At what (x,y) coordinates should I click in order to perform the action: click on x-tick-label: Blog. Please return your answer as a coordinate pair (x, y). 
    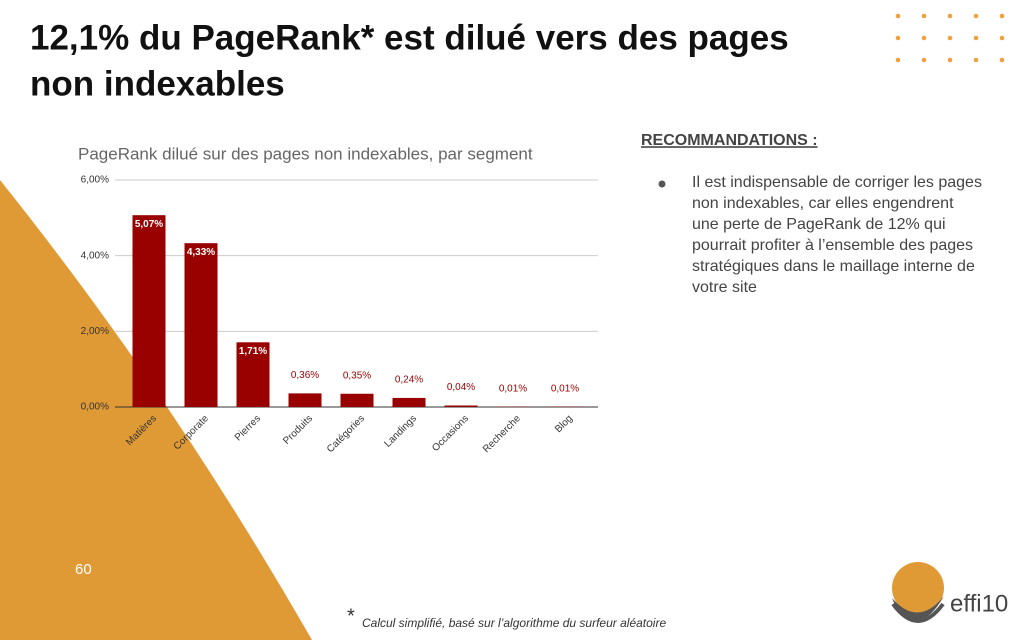
    Looking at the image, I should click on (564, 424).